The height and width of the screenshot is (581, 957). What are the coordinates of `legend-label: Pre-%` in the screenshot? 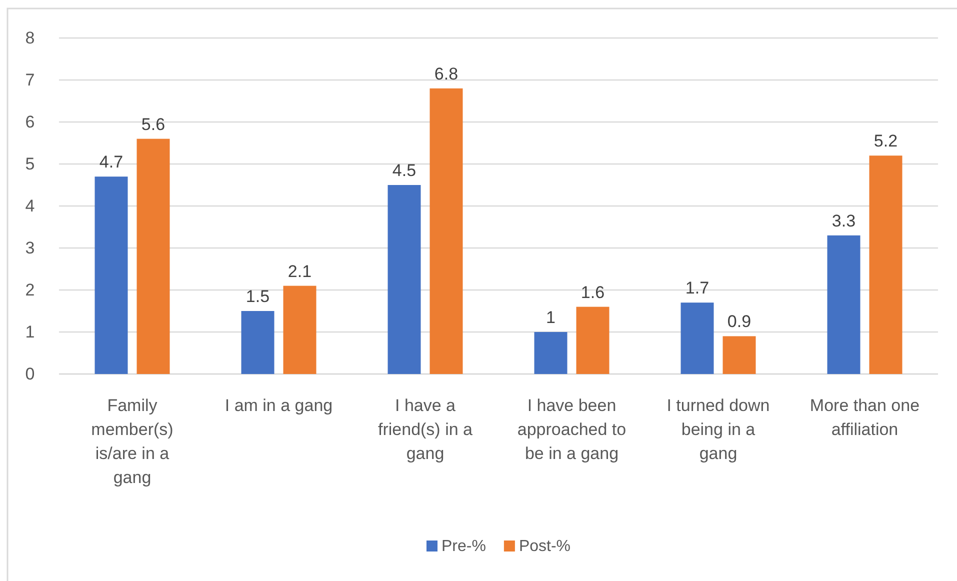 It's located at (463, 546).